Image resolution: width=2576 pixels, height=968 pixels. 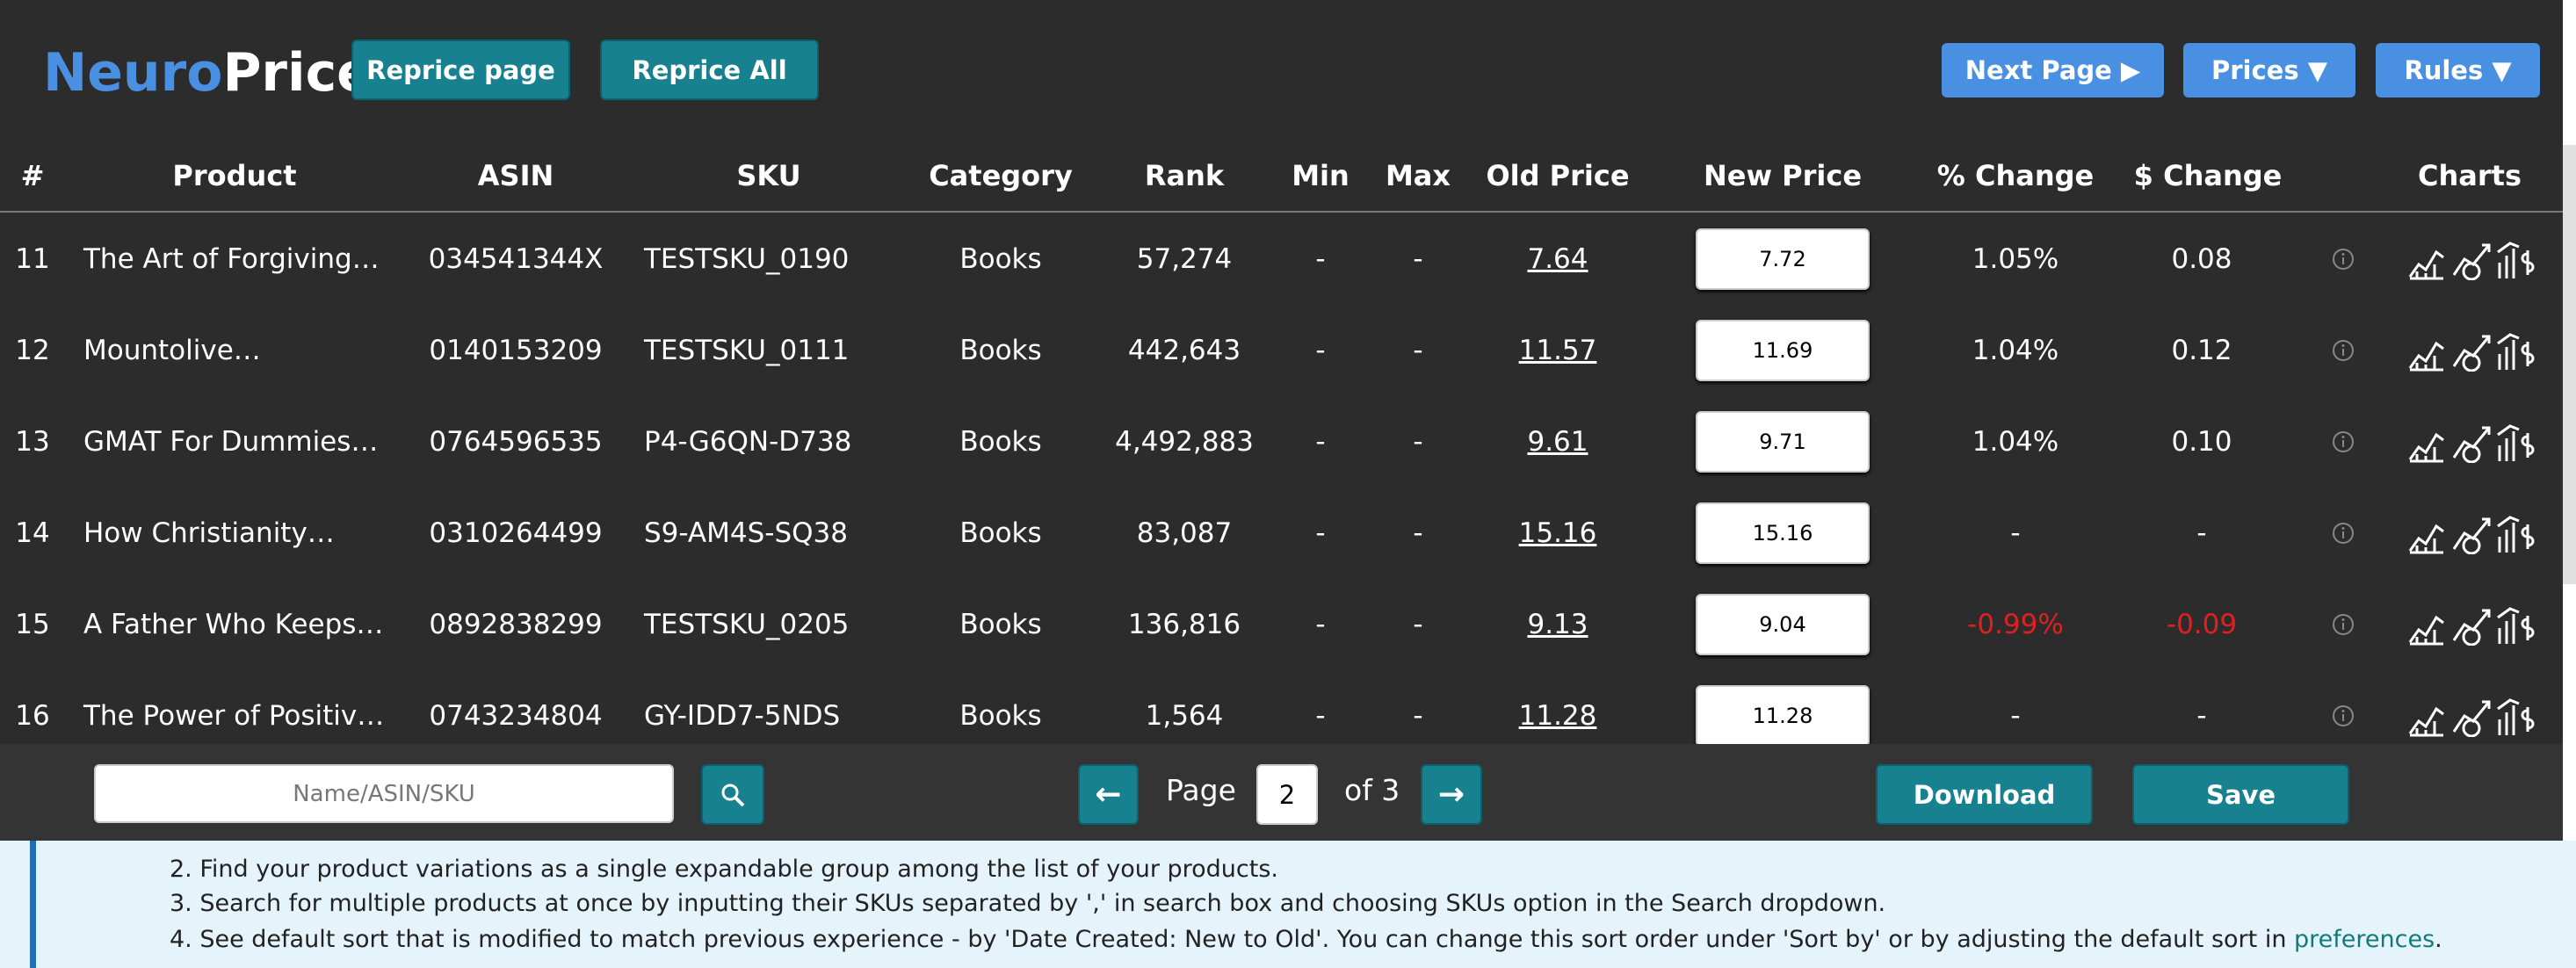 What do you see at coordinates (515, 175) in the screenshot?
I see `column-header: ASIN` at bounding box center [515, 175].